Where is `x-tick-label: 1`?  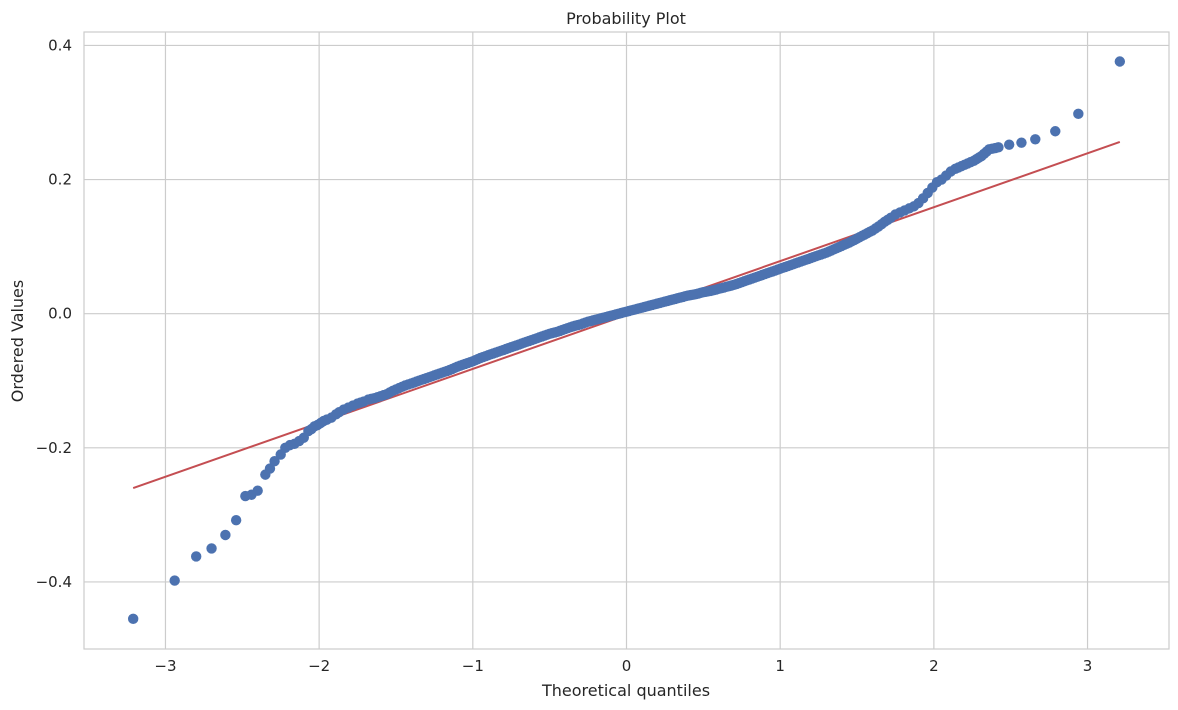
x-tick-label: 1 is located at coordinates (780, 666).